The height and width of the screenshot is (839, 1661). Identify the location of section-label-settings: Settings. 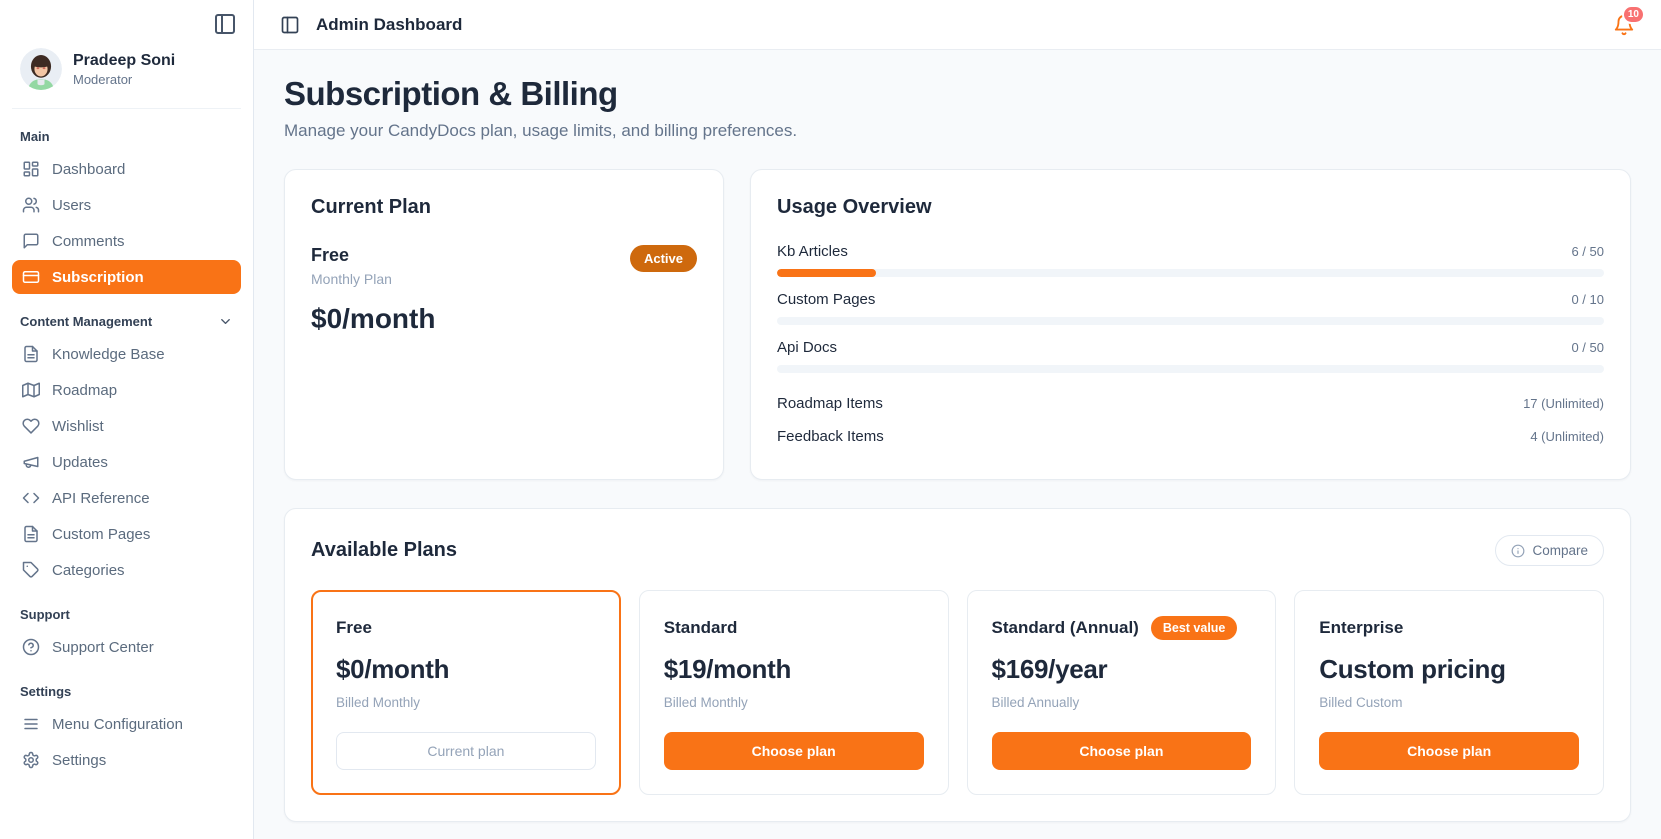
(46, 691).